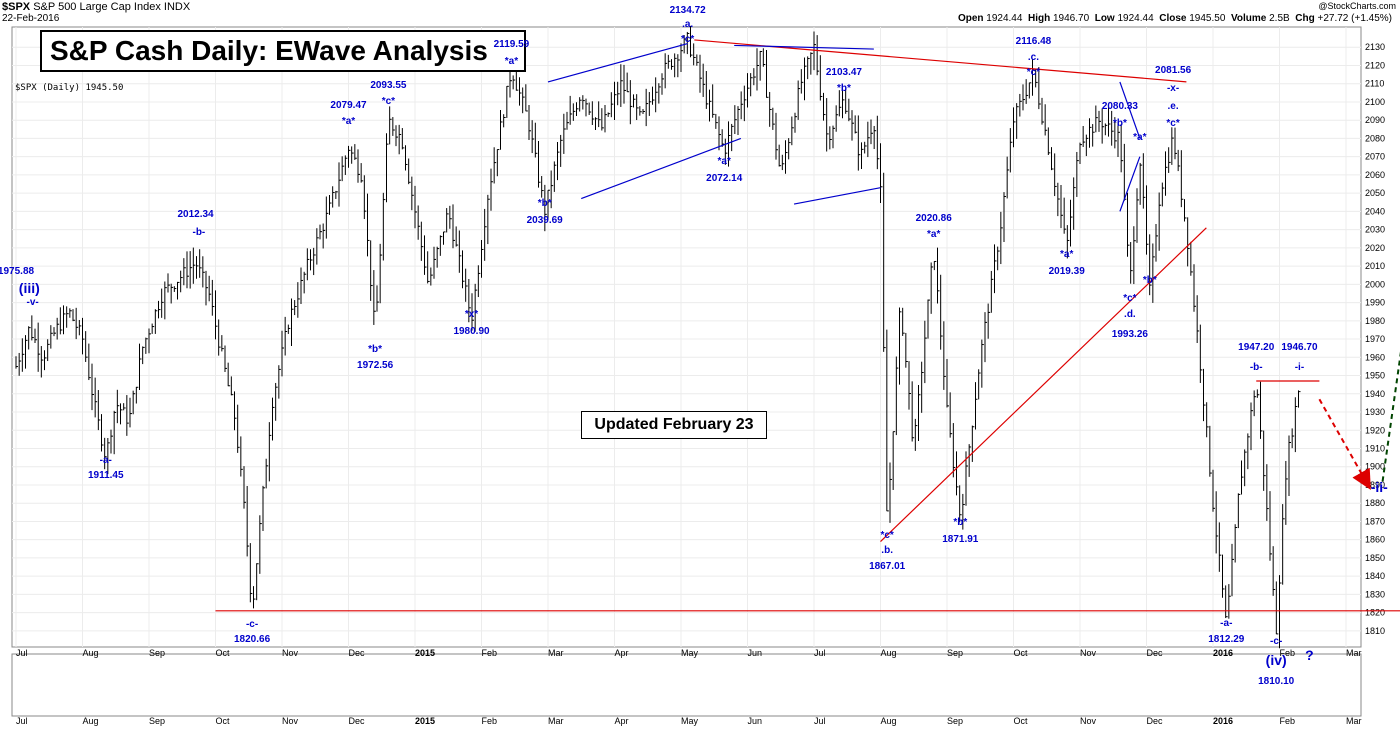  I want to click on y-tick-label: 1870, so click(1375, 521).